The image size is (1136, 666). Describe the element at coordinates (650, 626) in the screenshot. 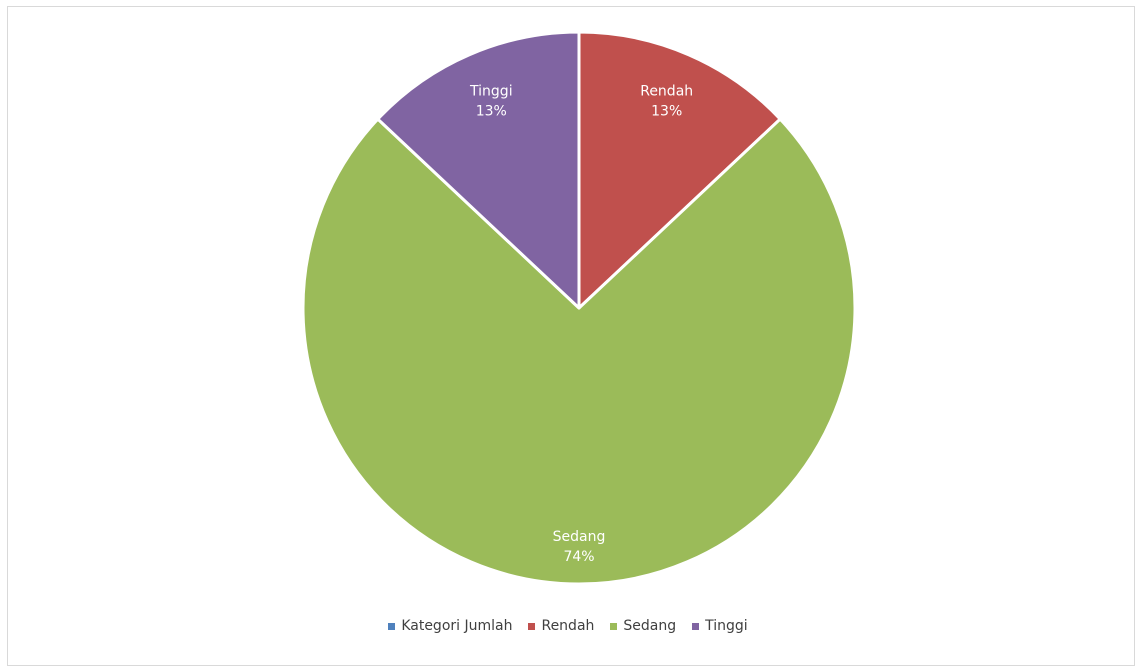

I see `legend-label-sedang: Sedang` at that location.